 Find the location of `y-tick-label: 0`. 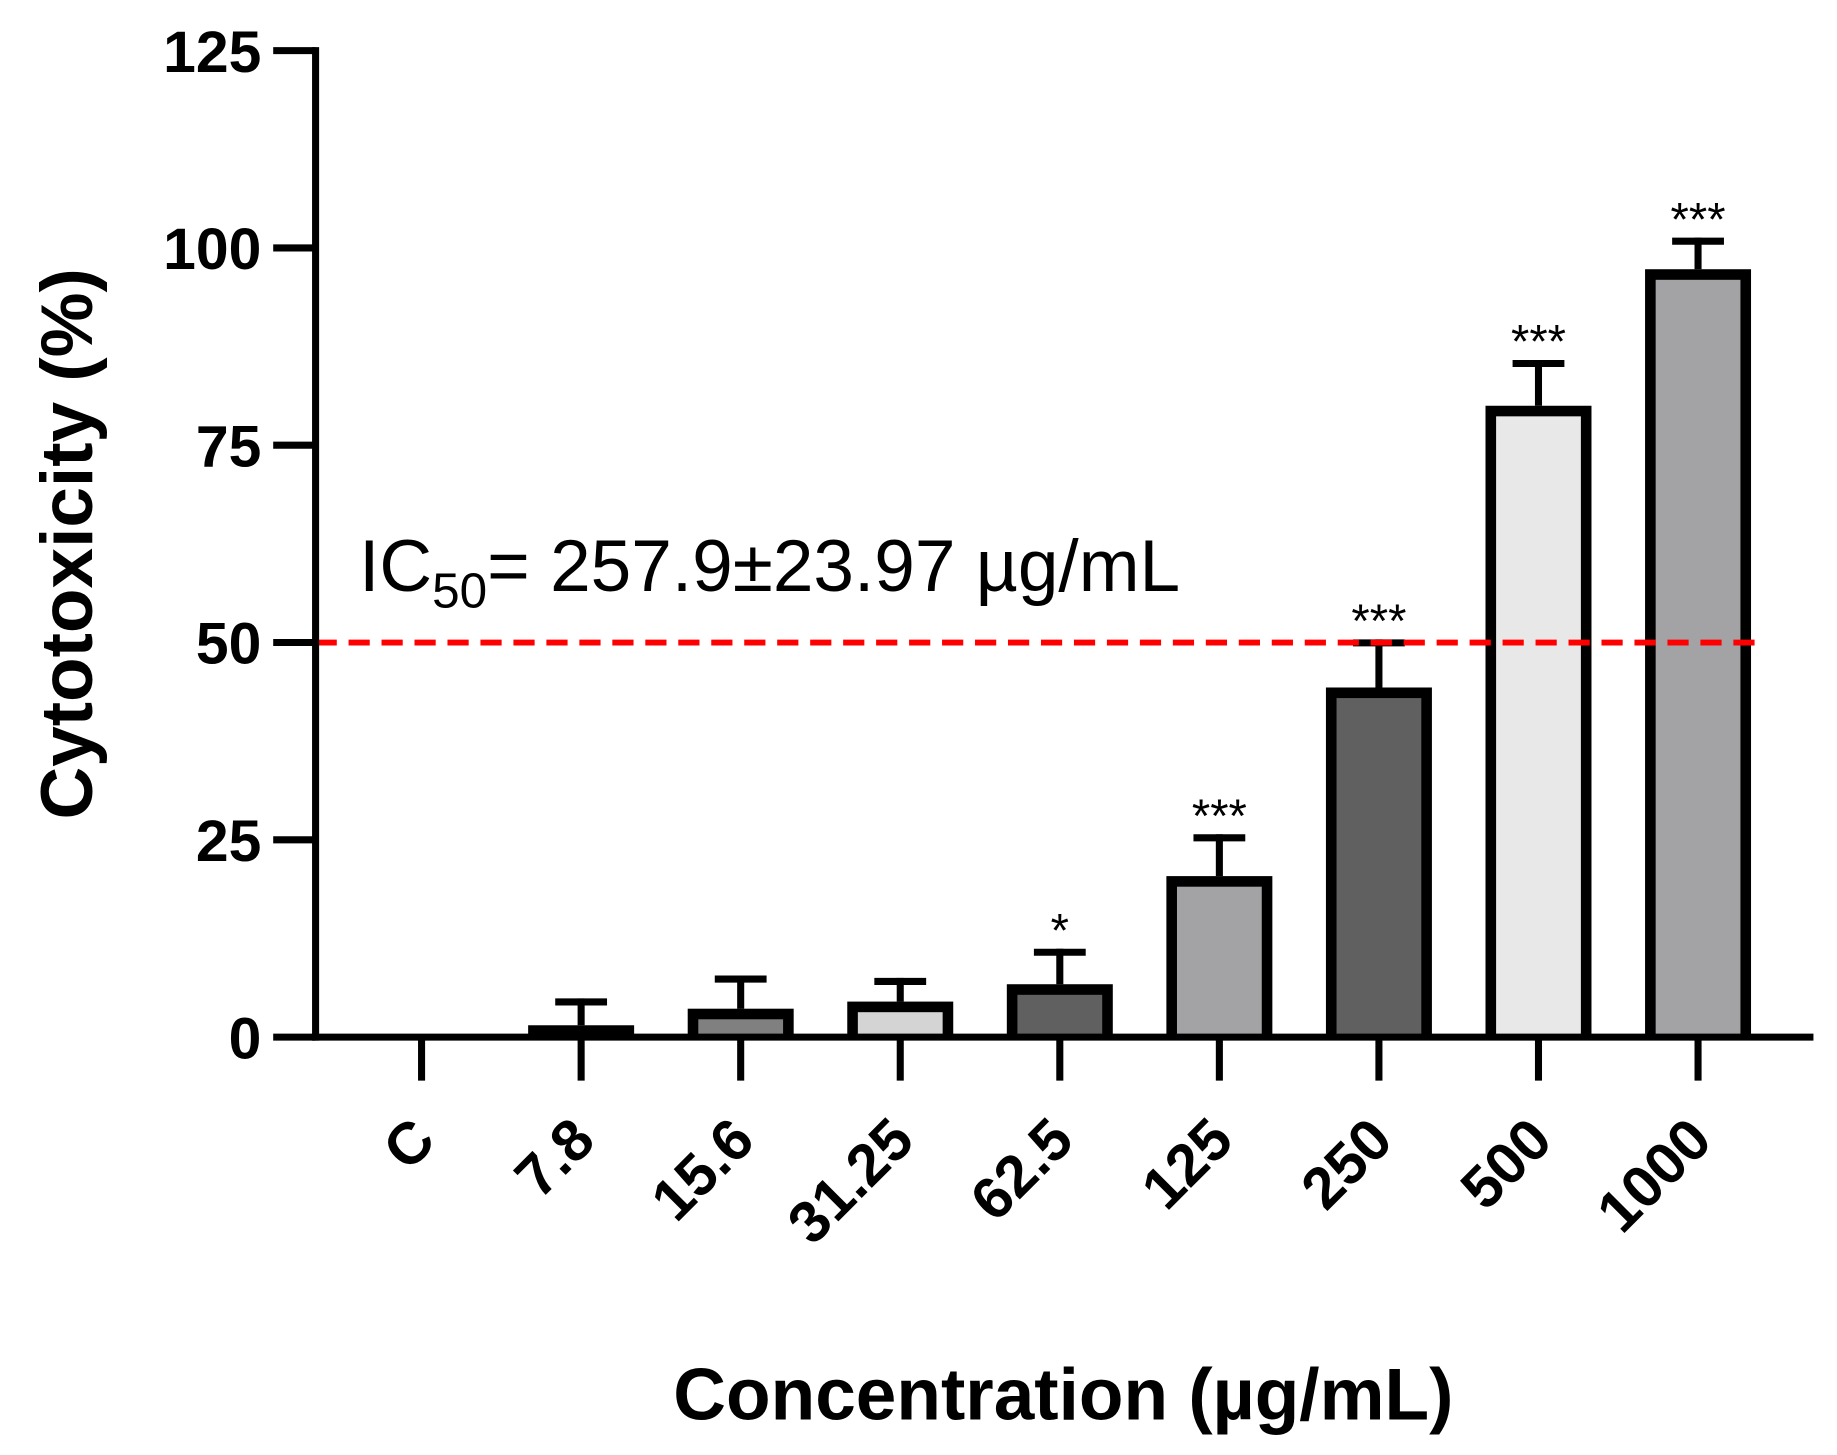

y-tick-label: 0 is located at coordinates (245, 1038).